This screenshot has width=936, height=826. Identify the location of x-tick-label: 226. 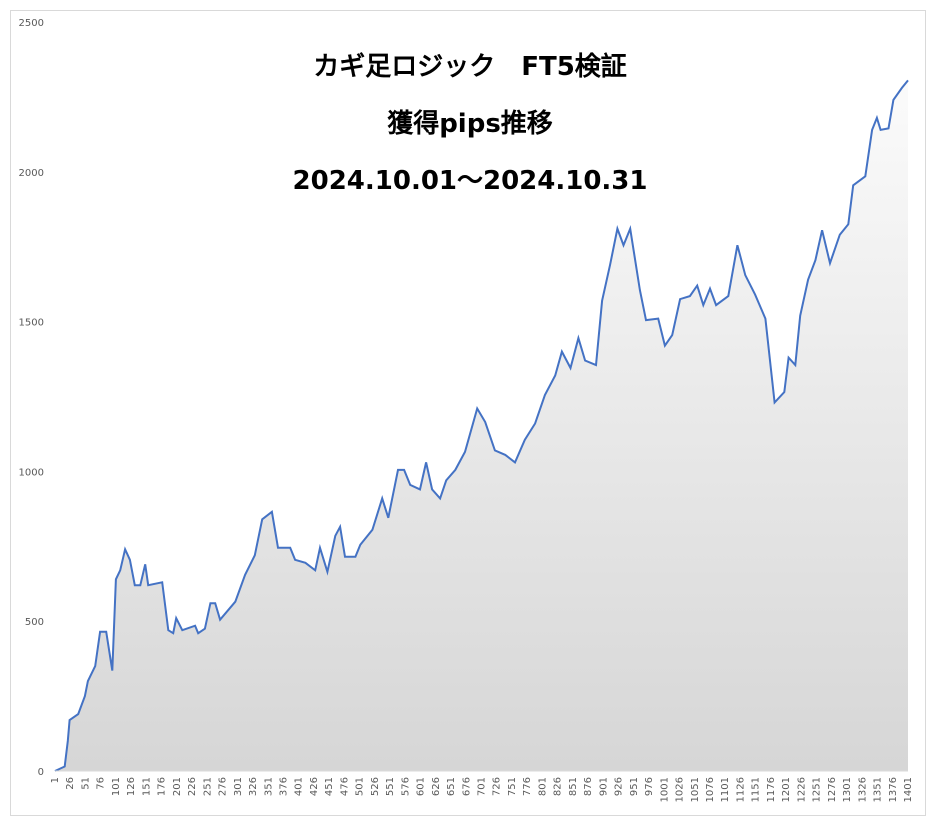
(192, 786).